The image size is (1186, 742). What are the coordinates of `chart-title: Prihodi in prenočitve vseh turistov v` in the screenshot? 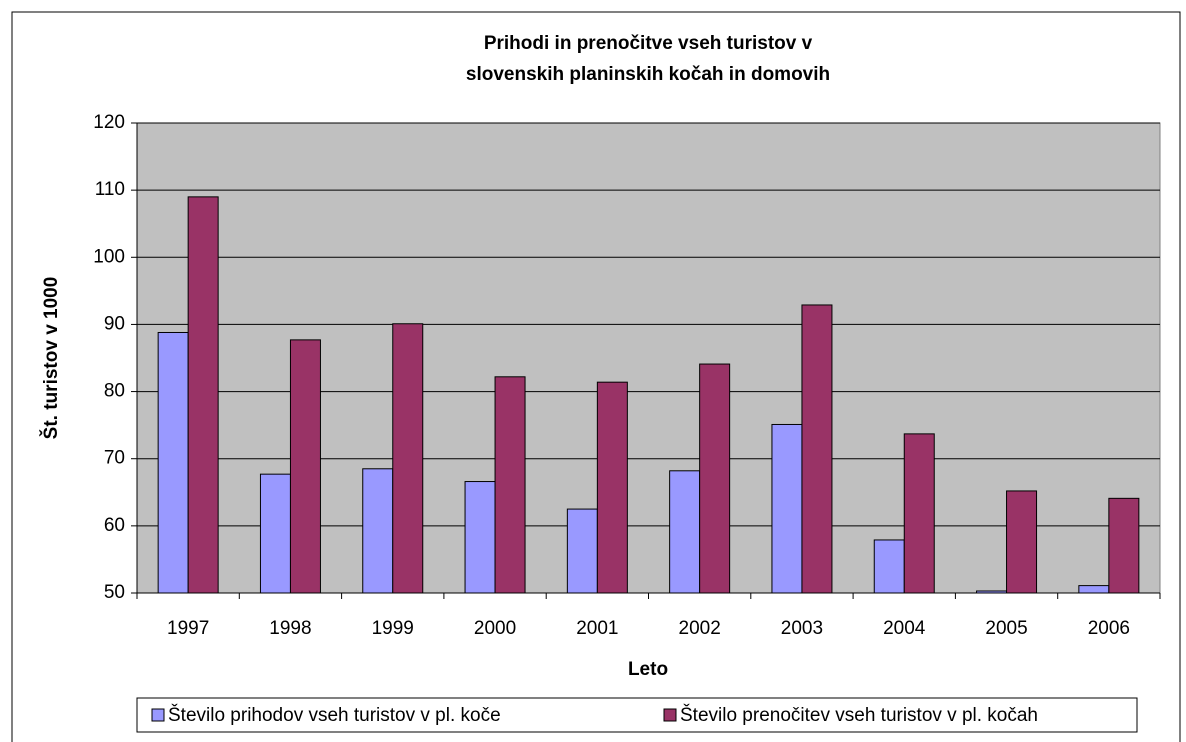 It's located at (648, 43).